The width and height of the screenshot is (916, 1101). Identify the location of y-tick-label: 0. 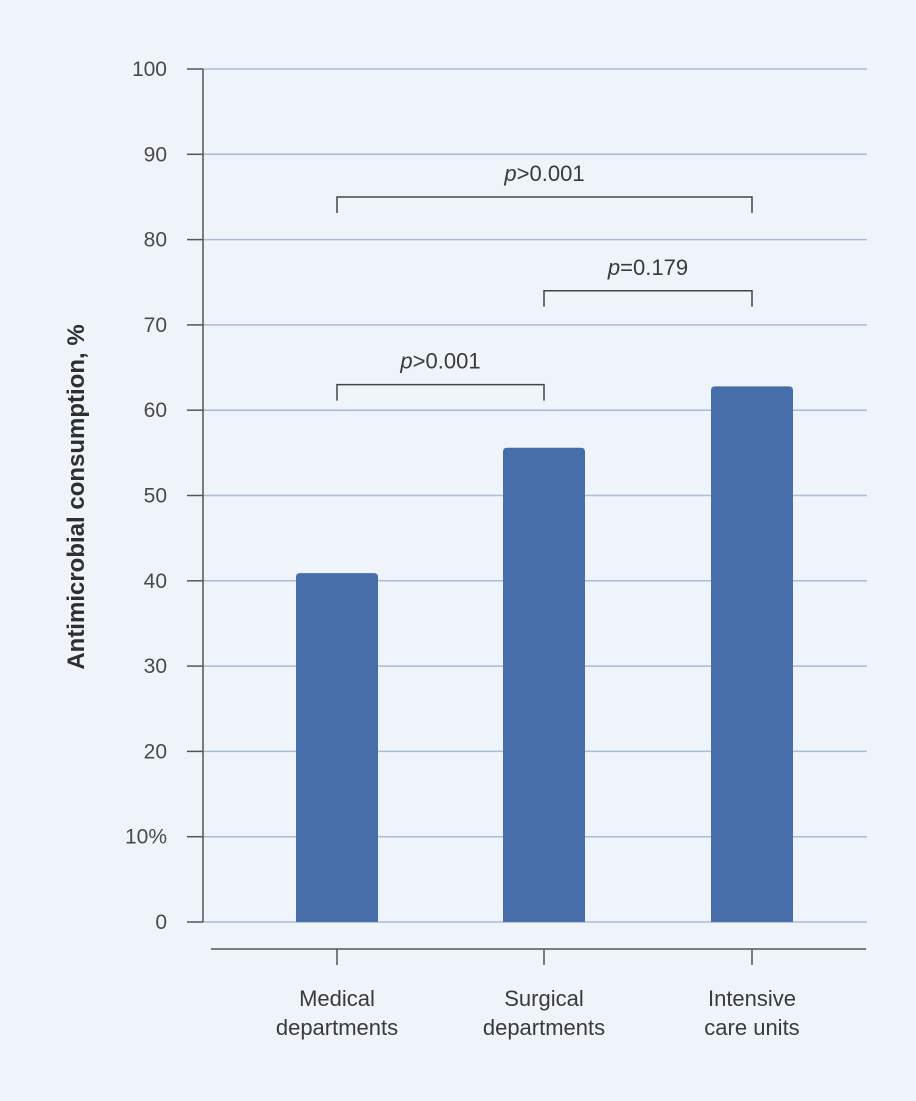
(161, 922).